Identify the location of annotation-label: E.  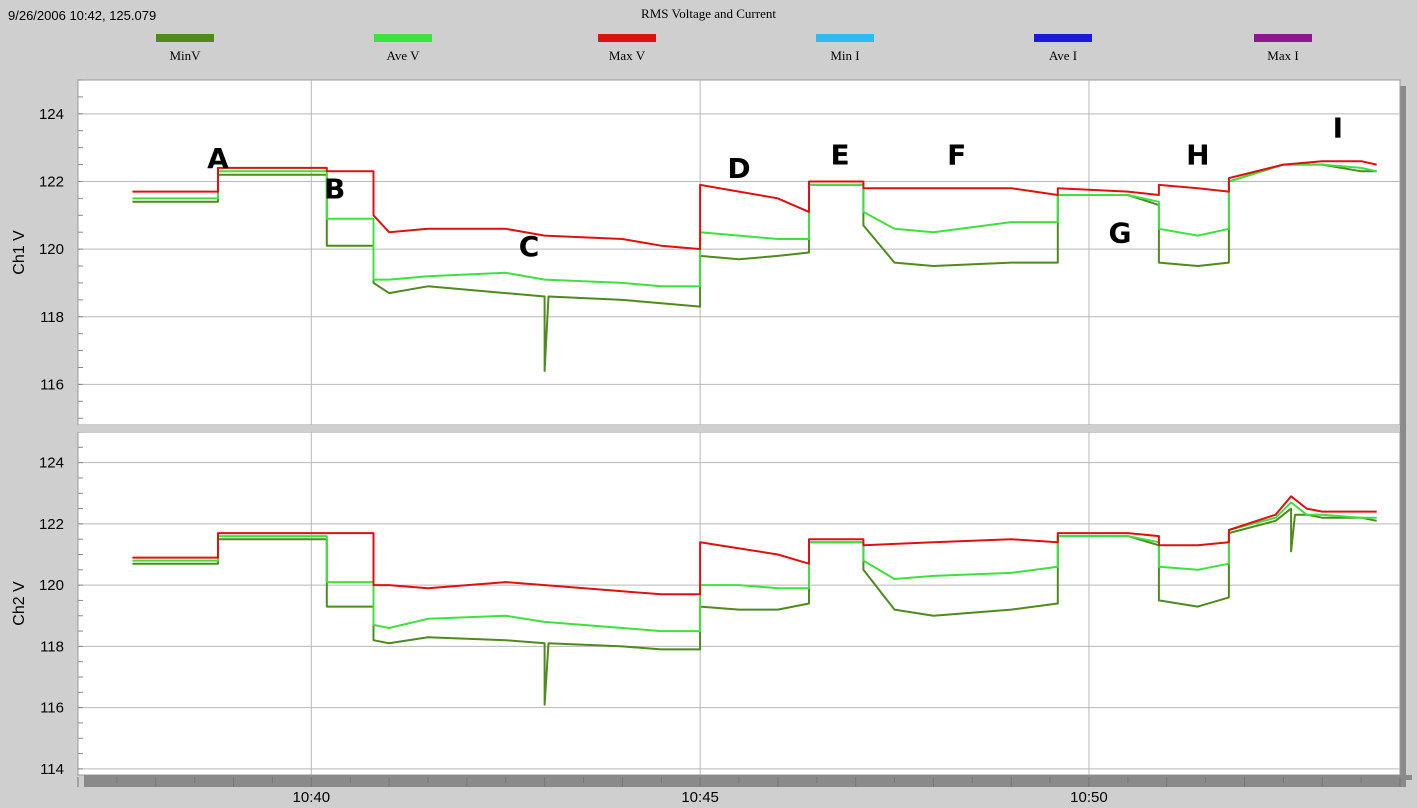
(840, 155).